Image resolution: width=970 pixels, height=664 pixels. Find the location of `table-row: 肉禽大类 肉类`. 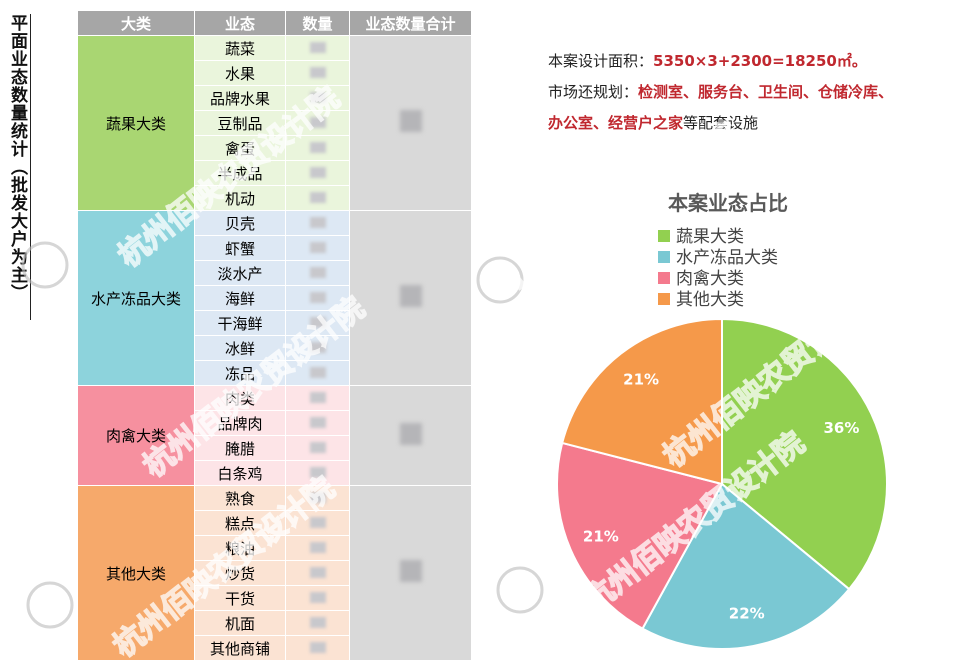

table-row: 肉禽大类 肉类 is located at coordinates (274, 435).